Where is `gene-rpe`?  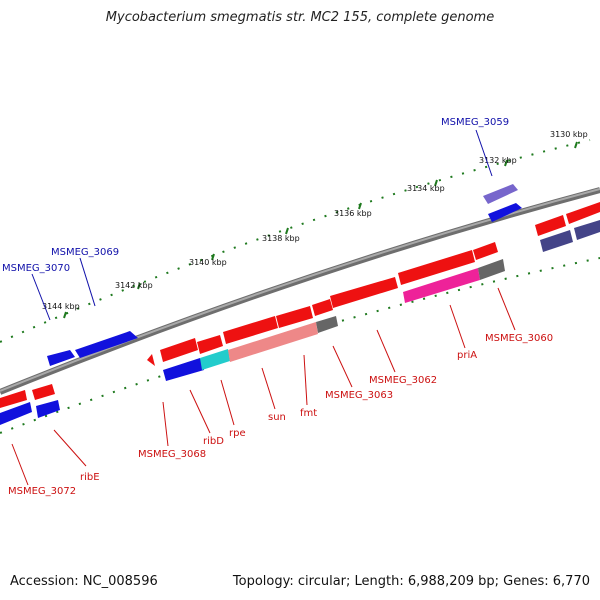
gene-rpe is located at coordinates (215, 359).